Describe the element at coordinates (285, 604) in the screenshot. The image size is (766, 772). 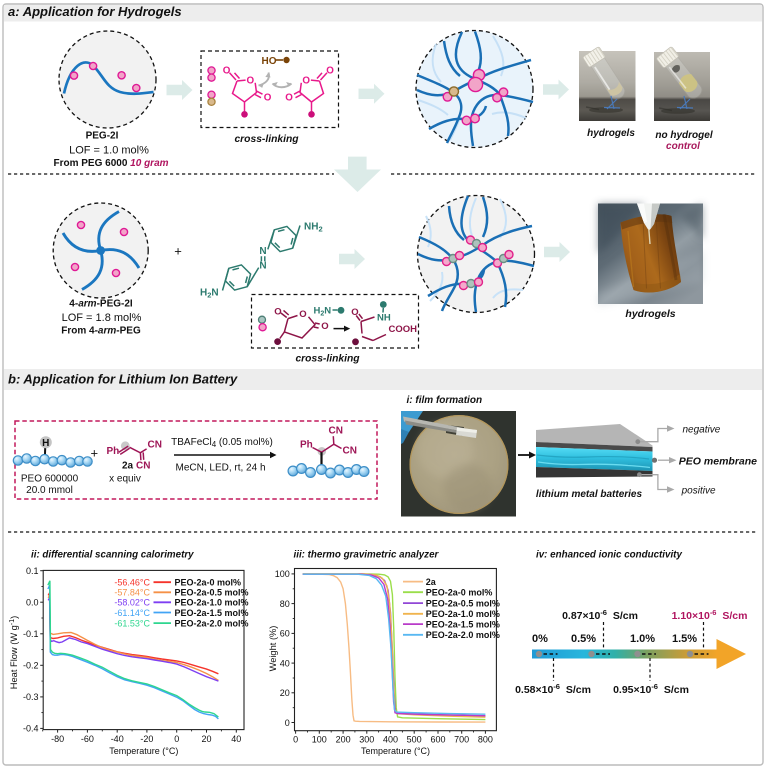
I see `svg-text: 80` at that location.